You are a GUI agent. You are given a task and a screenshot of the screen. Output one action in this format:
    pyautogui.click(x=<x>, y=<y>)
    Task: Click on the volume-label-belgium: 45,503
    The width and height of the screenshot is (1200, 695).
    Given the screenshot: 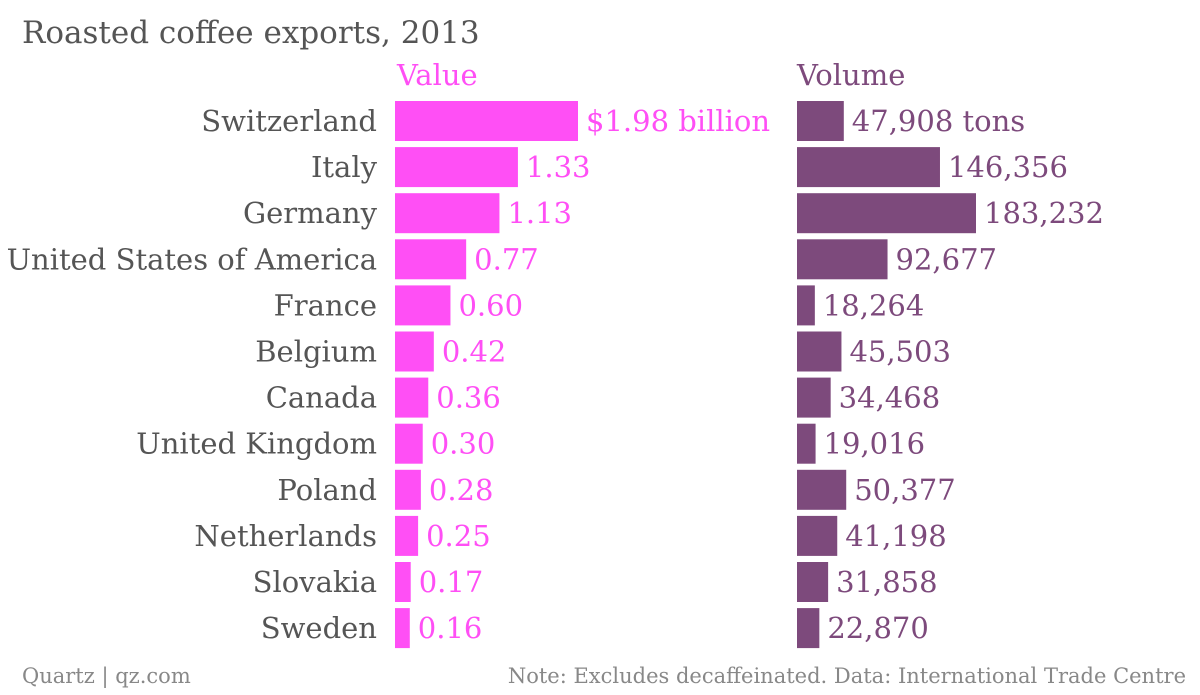 What is the action you would take?
    pyautogui.click(x=899, y=352)
    